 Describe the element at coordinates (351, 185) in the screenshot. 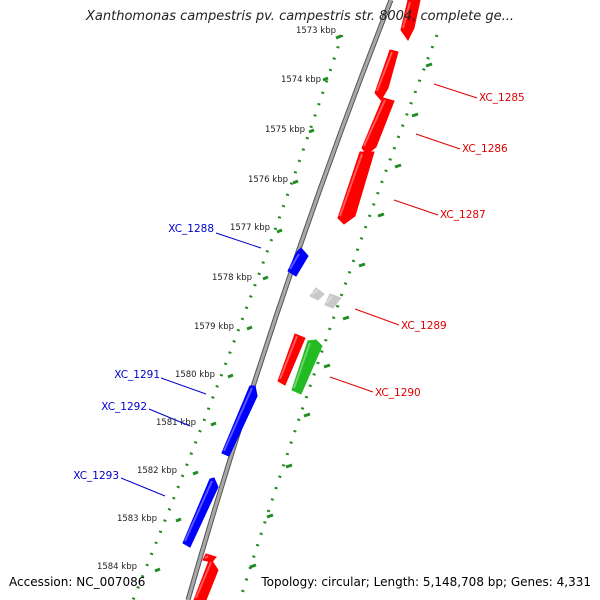

I see `gene-arrow-xc-1287-highlight` at that location.